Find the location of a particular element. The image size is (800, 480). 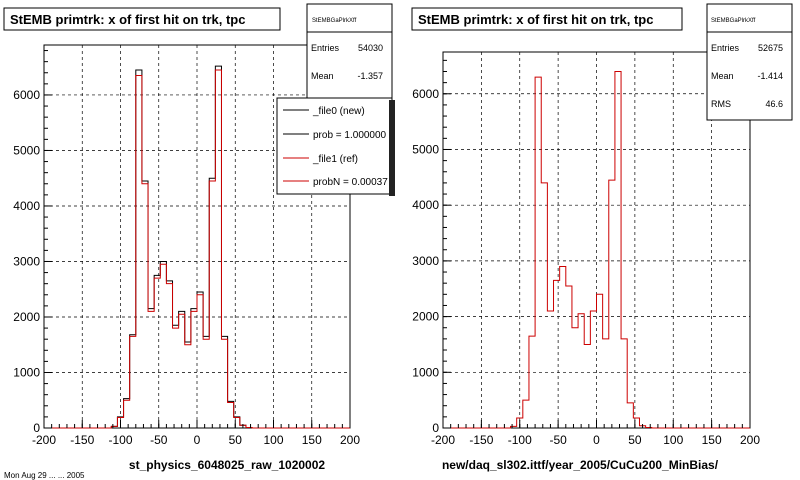

right-x-axis: -200 -150 -100 -50 0 50 100 150 200 is located at coordinates (595, 433).